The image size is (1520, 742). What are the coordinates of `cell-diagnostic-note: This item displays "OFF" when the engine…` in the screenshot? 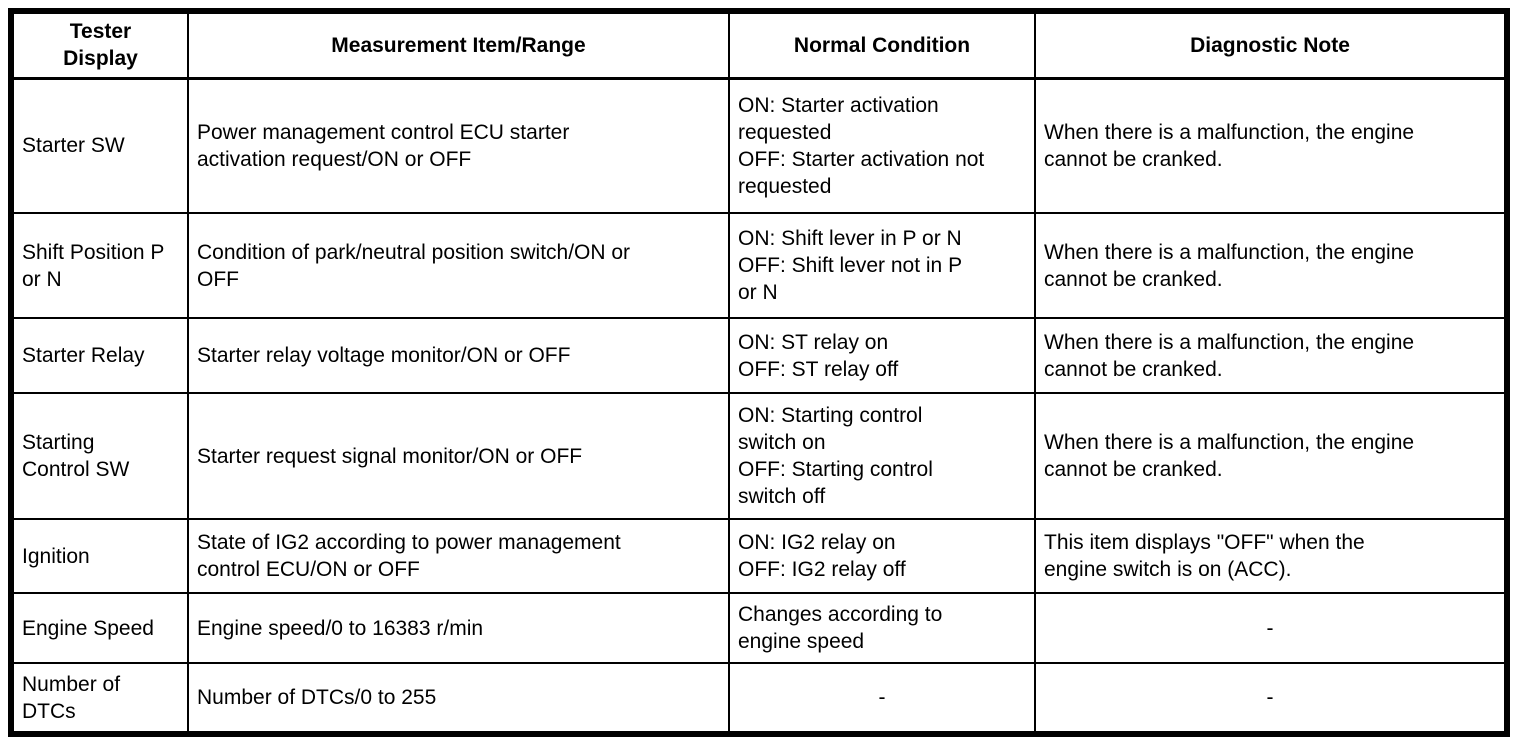 It's located at (1271, 556).